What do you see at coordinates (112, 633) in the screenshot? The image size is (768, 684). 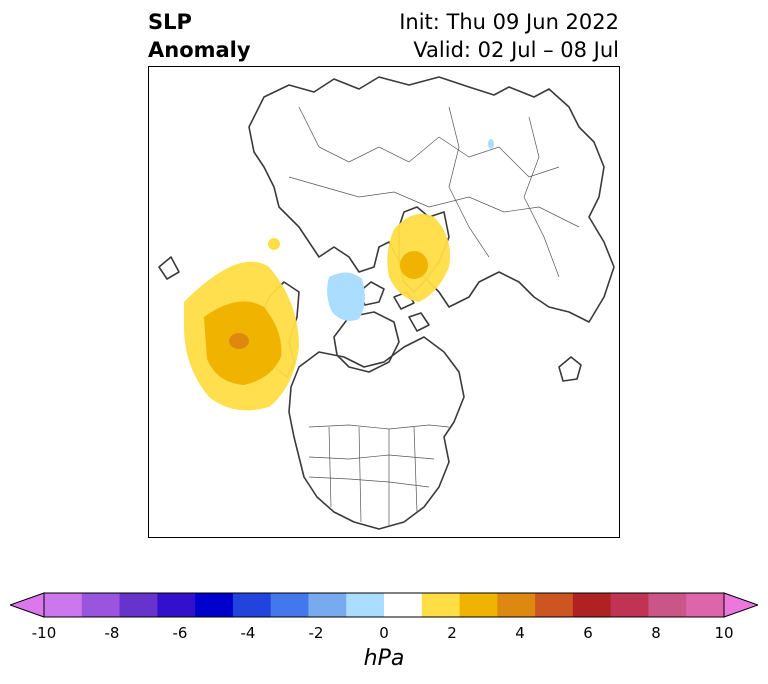 I see `colorbar-tick-label: -8` at bounding box center [112, 633].